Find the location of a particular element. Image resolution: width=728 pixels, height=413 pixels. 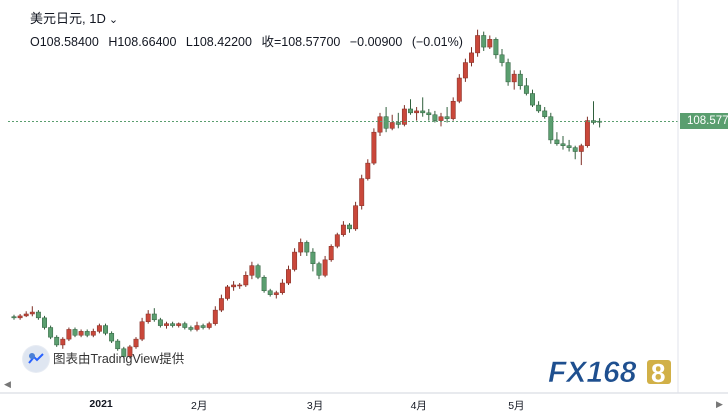

change-value: −0.00900 is located at coordinates (376, 42).